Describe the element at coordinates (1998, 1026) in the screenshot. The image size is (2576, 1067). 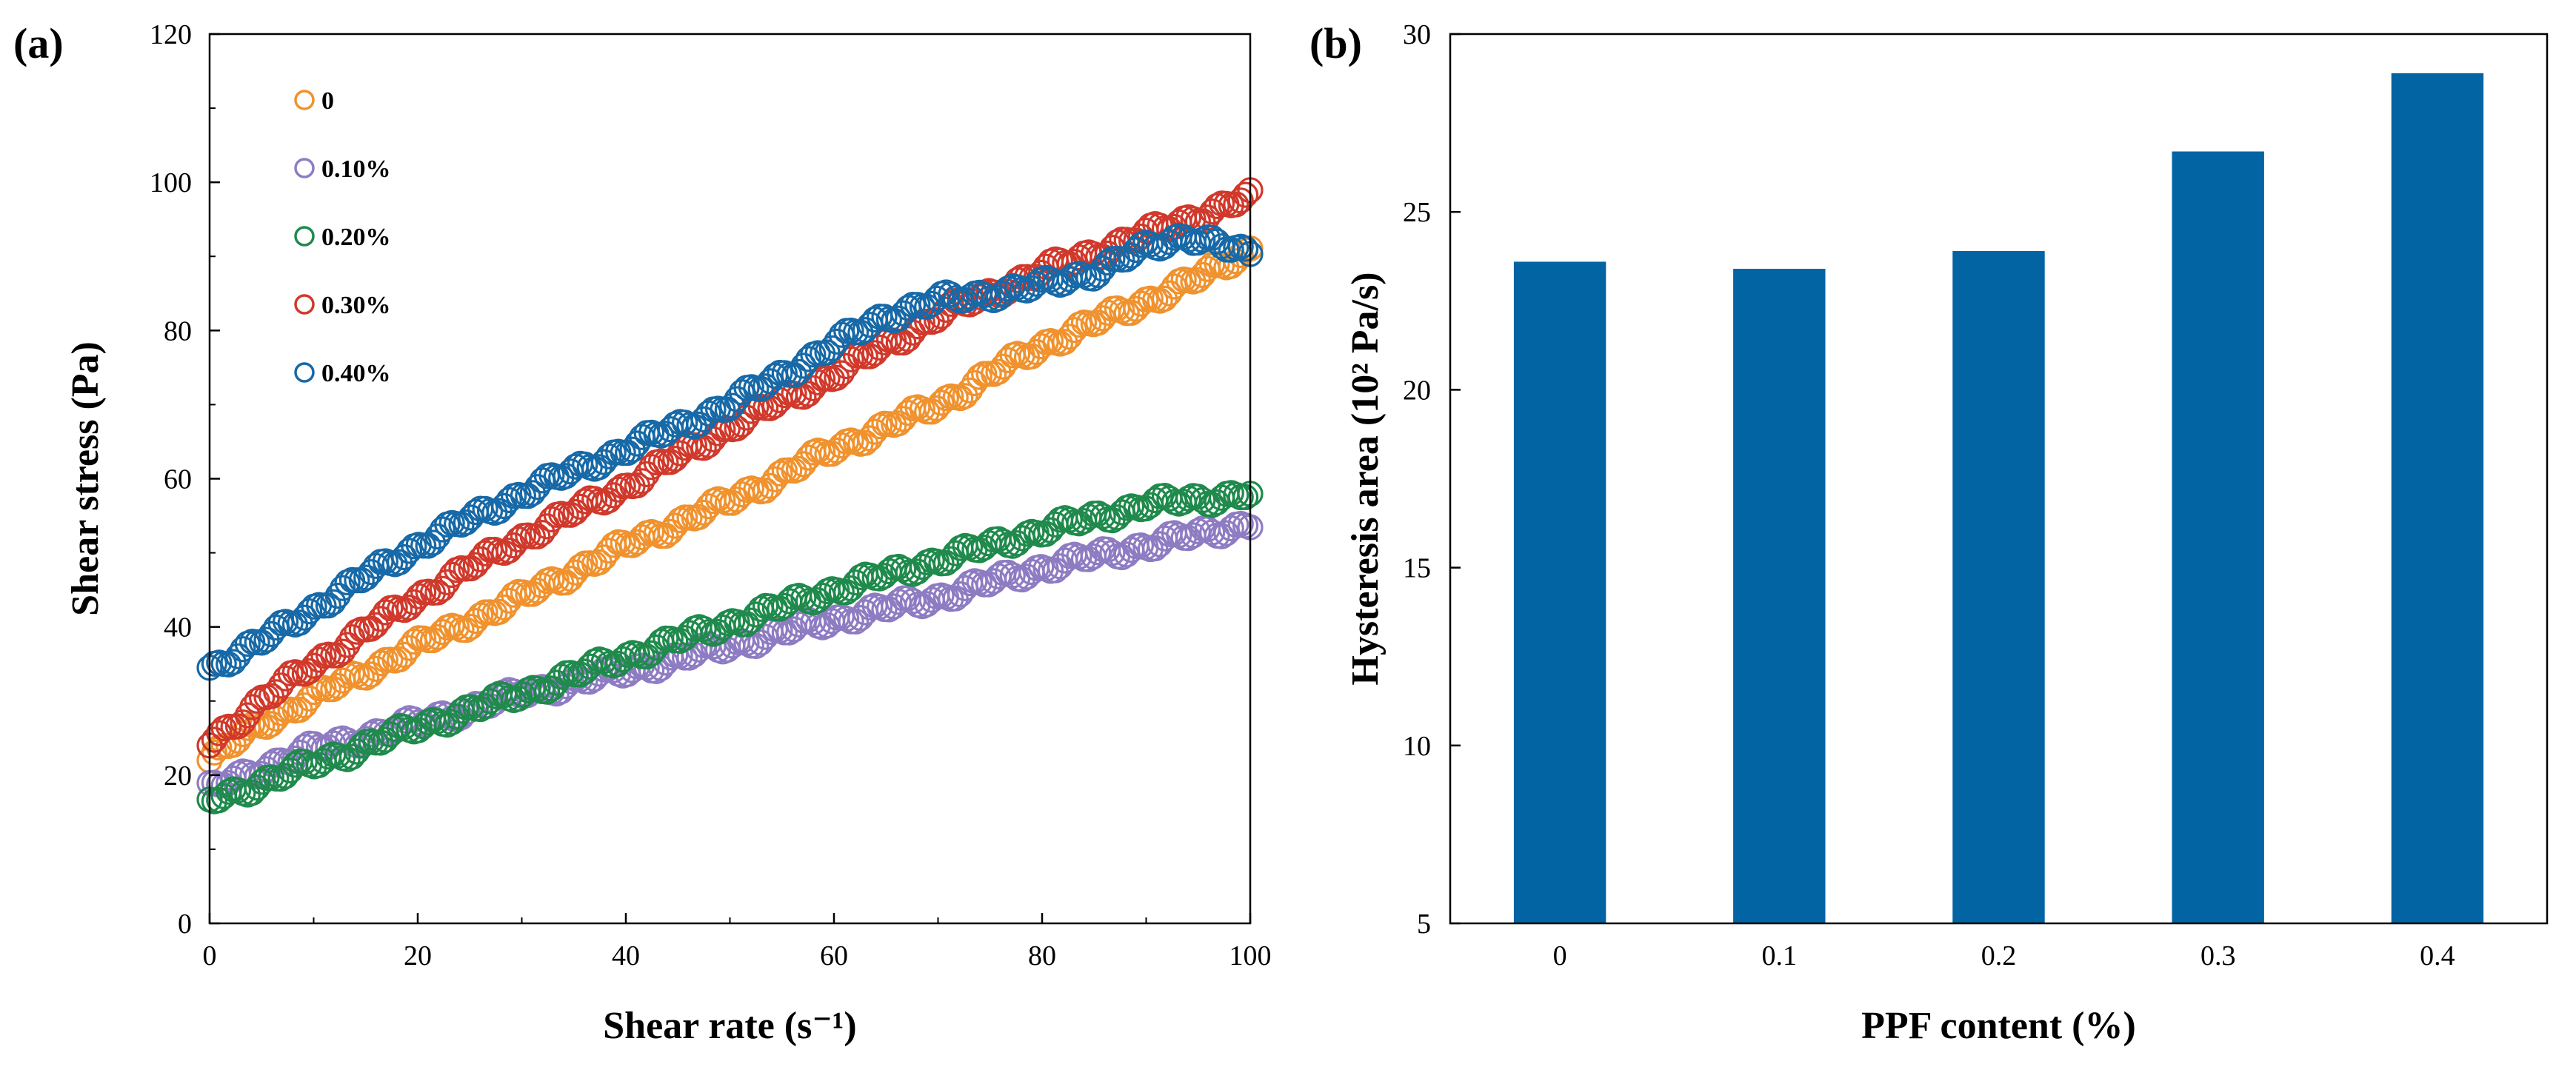
I see `panel-b-x-axis-title: PPF content (%)` at that location.